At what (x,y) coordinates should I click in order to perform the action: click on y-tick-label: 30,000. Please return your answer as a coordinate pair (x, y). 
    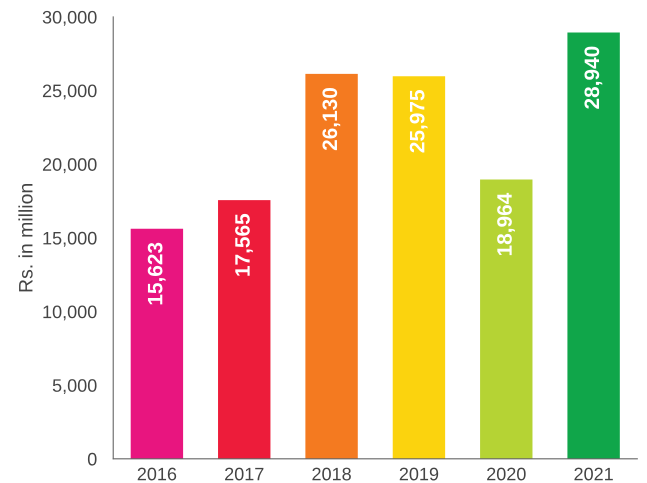
    Looking at the image, I should click on (69, 18).